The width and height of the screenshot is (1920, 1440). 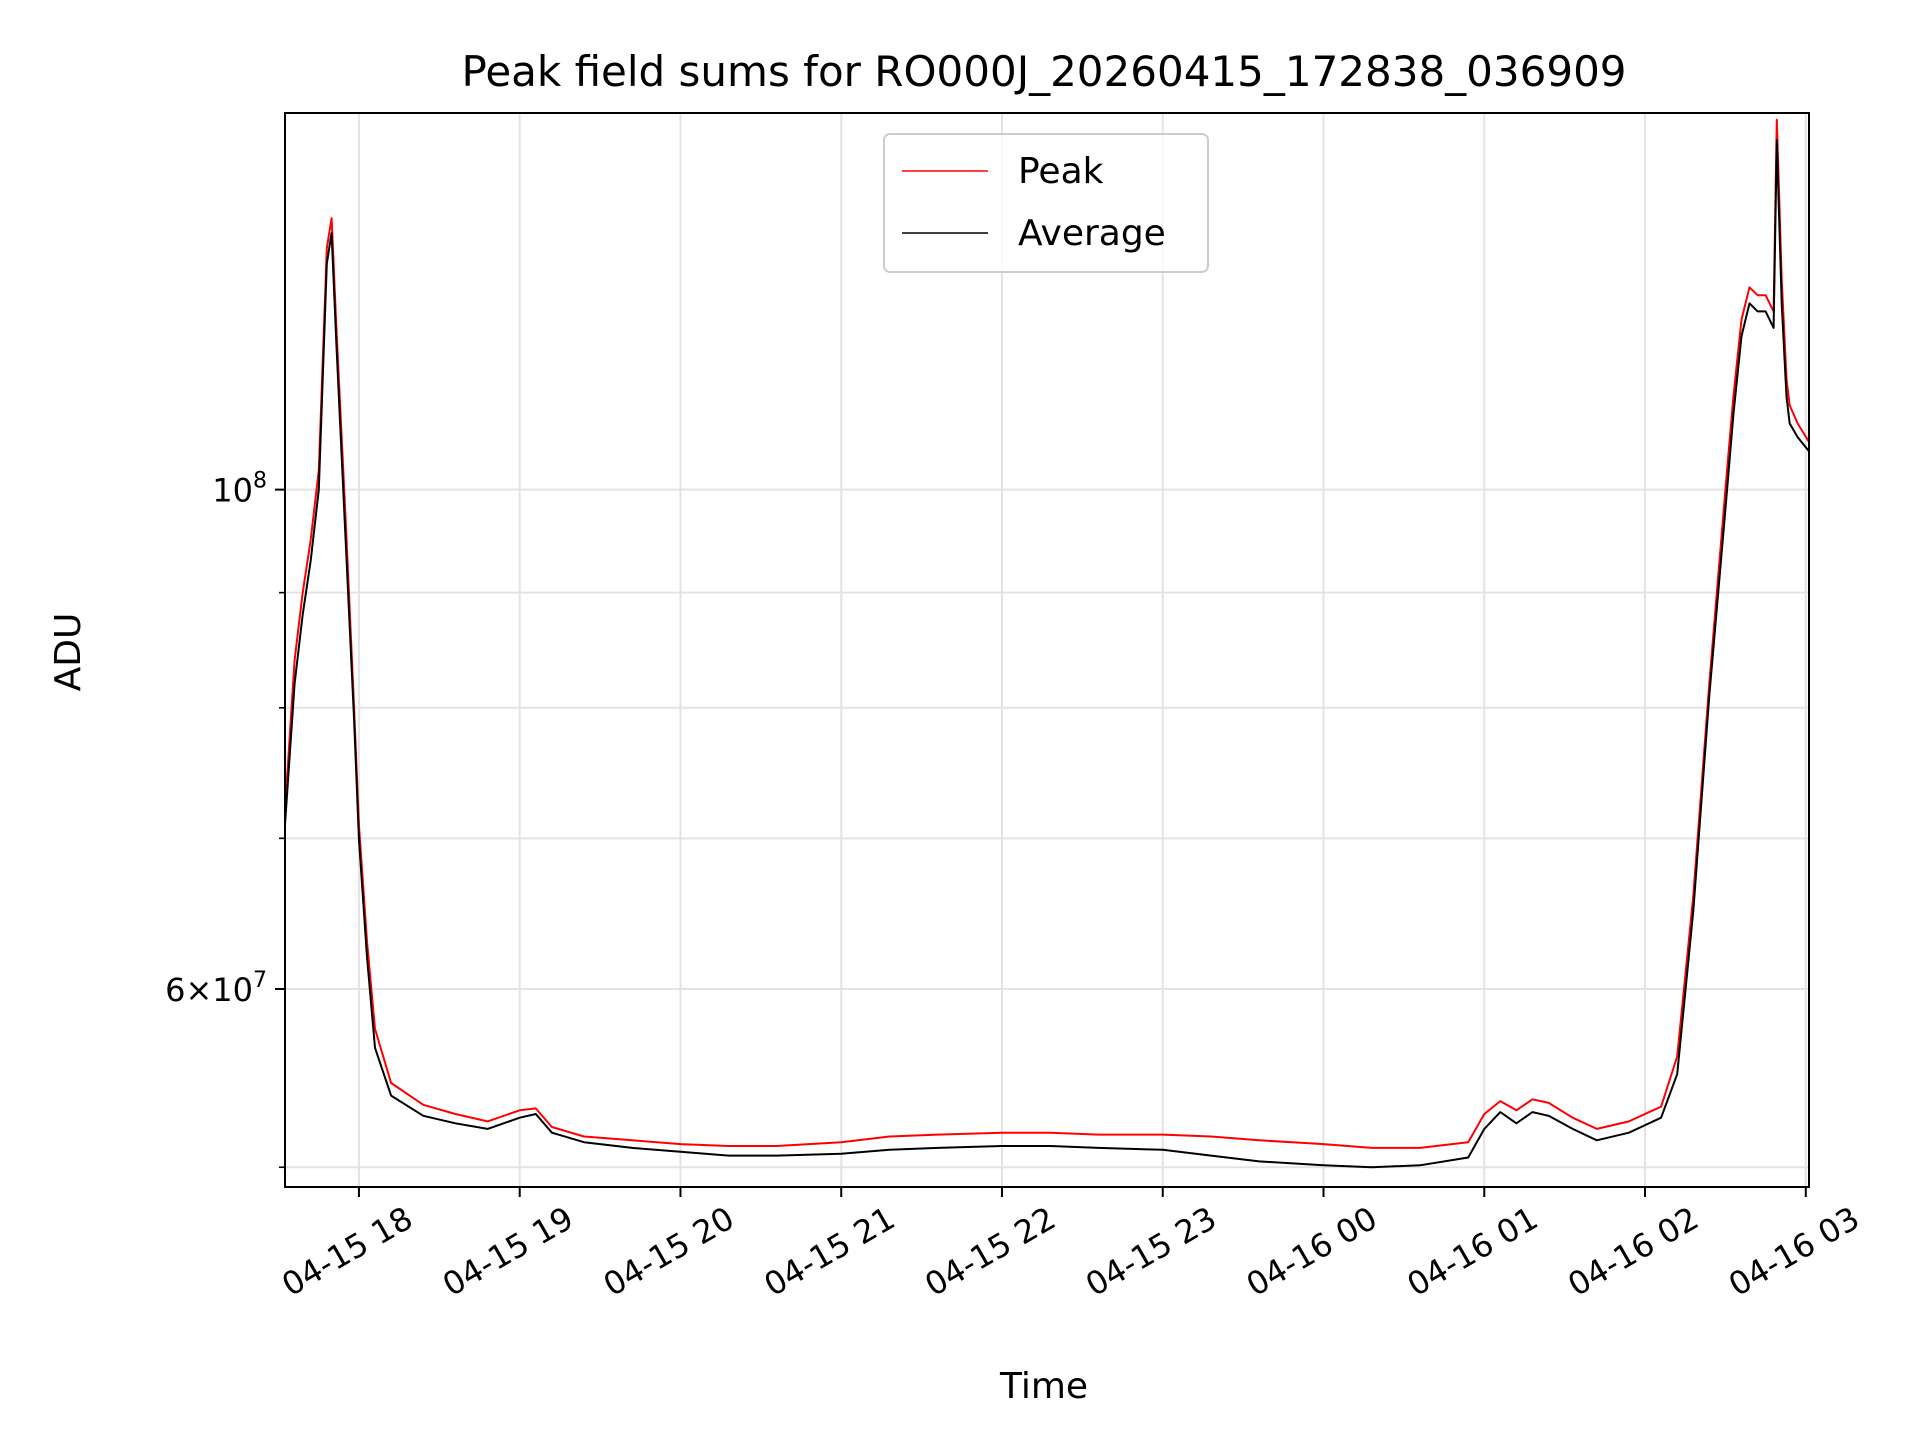 What do you see at coordinates (1061, 171) in the screenshot?
I see `legend-peak-label: Peak` at bounding box center [1061, 171].